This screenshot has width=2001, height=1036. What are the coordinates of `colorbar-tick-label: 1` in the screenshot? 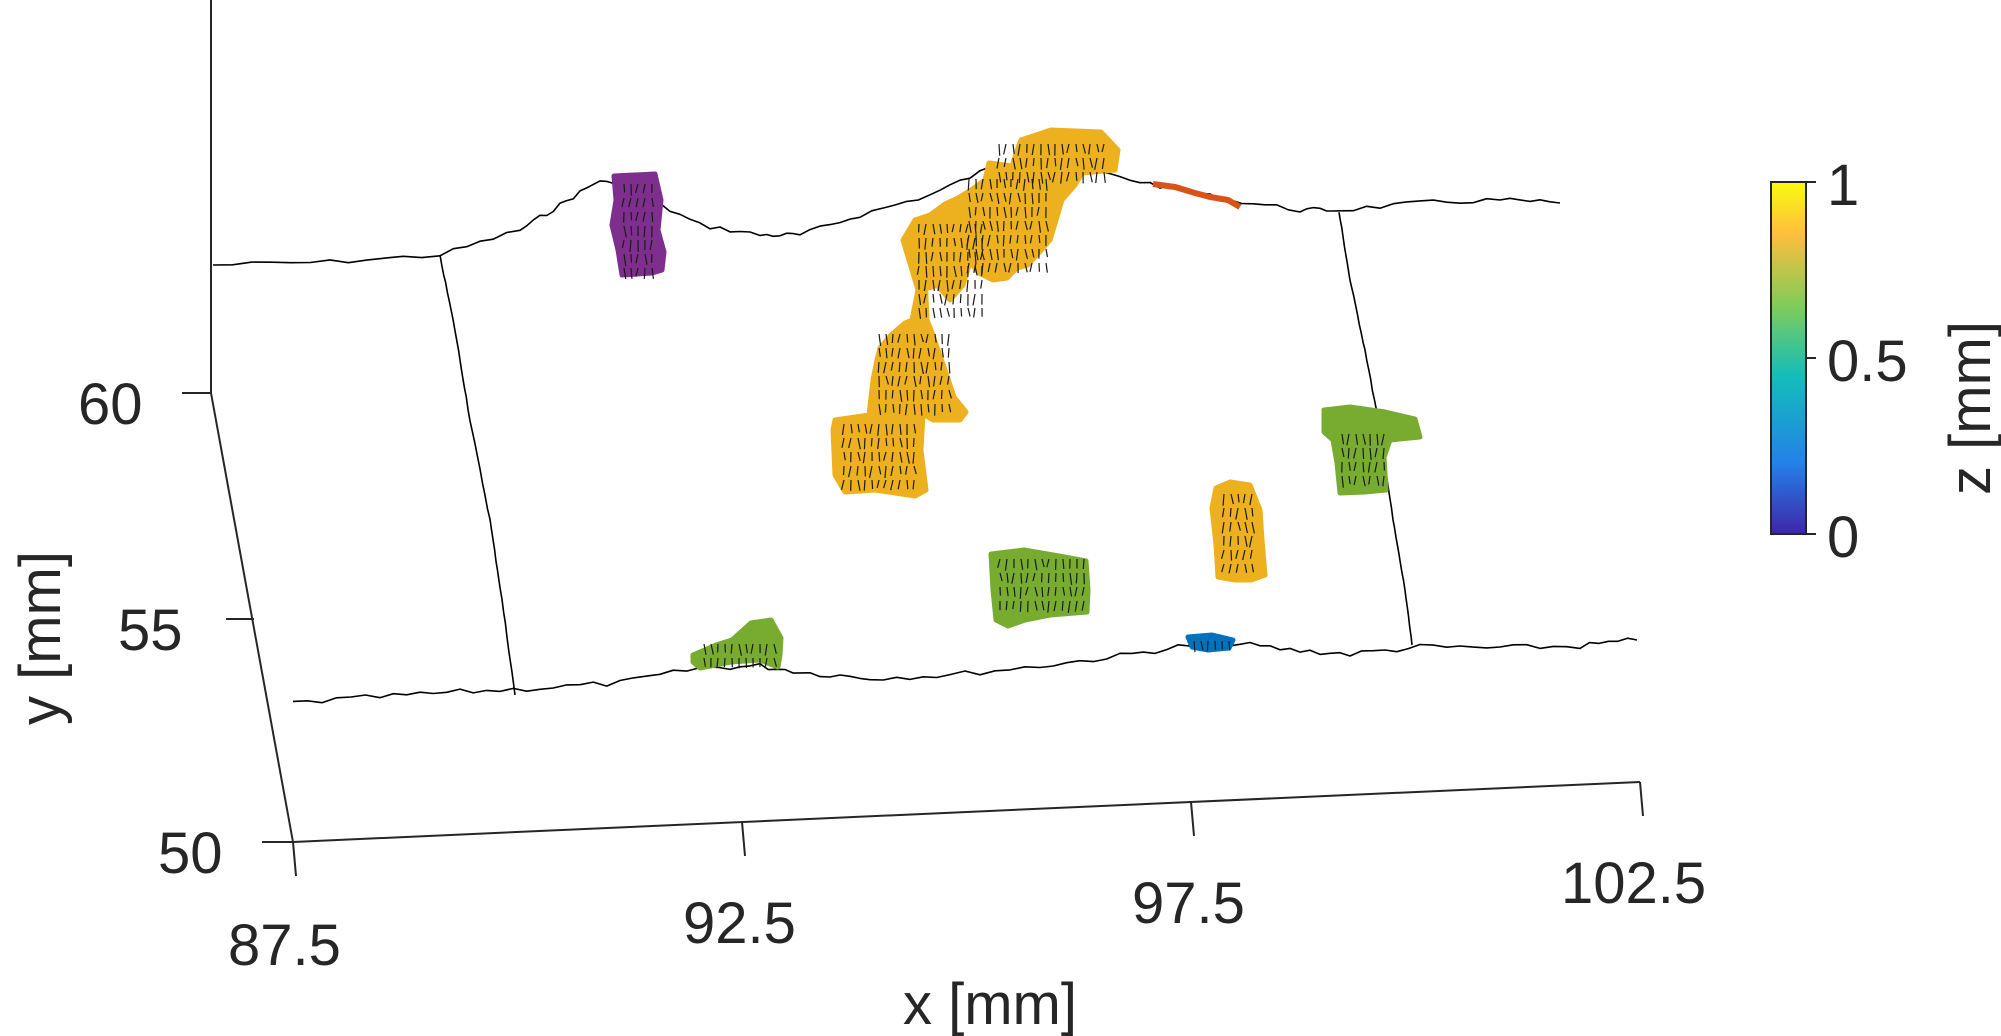 It's located at (1843, 185).